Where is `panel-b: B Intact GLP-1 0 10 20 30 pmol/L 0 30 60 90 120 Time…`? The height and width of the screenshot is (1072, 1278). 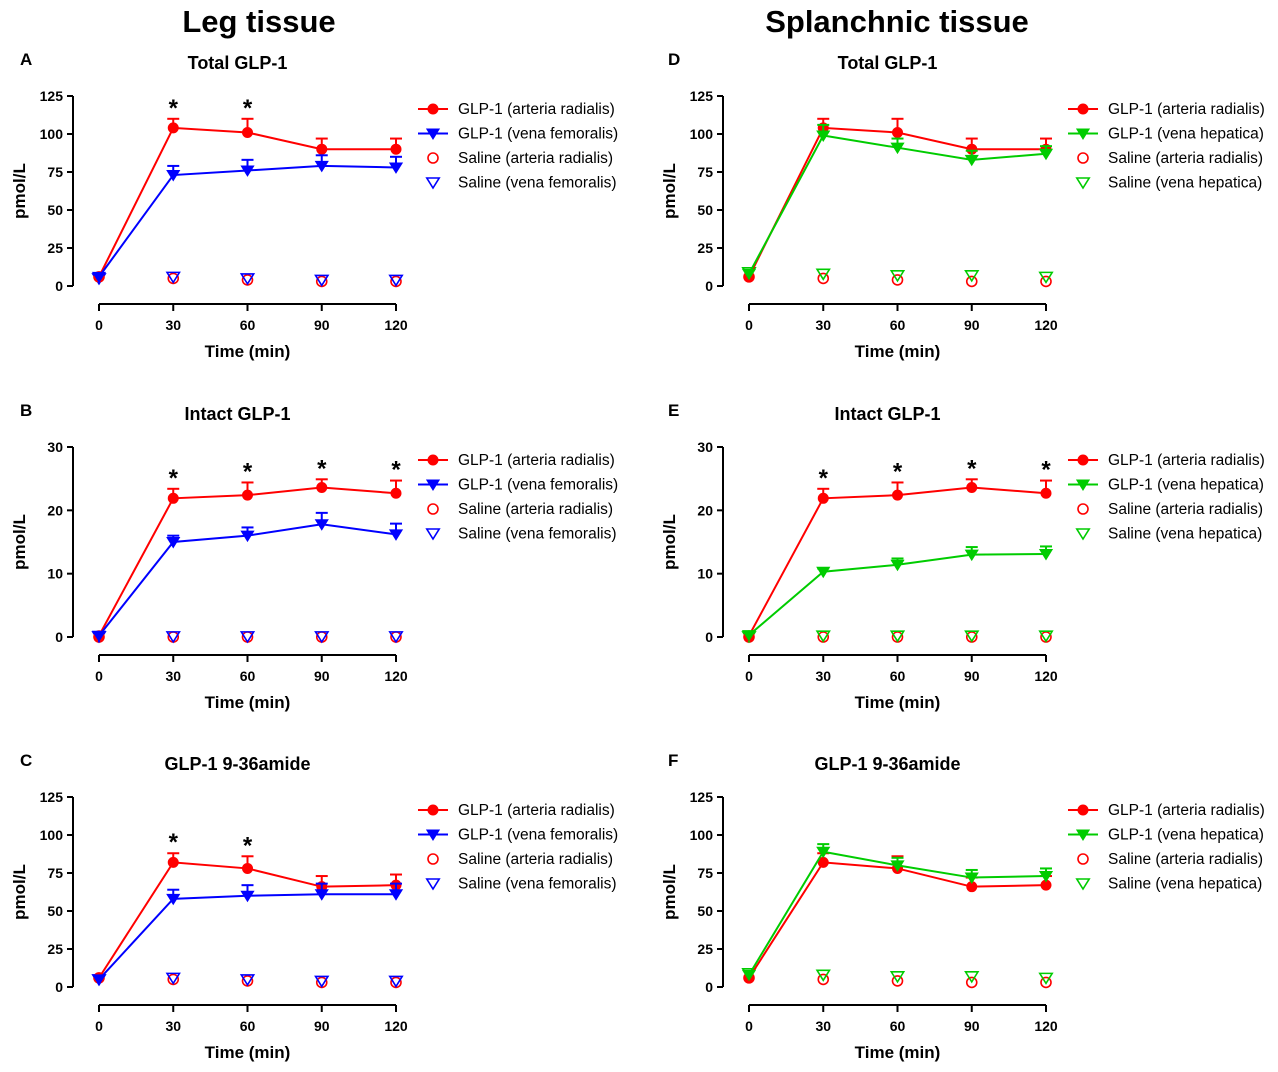 panel-b: B Intact GLP-1 0 10 20 30 pmol/L 0 30 60 90 120 Time… is located at coordinates (314, 556).